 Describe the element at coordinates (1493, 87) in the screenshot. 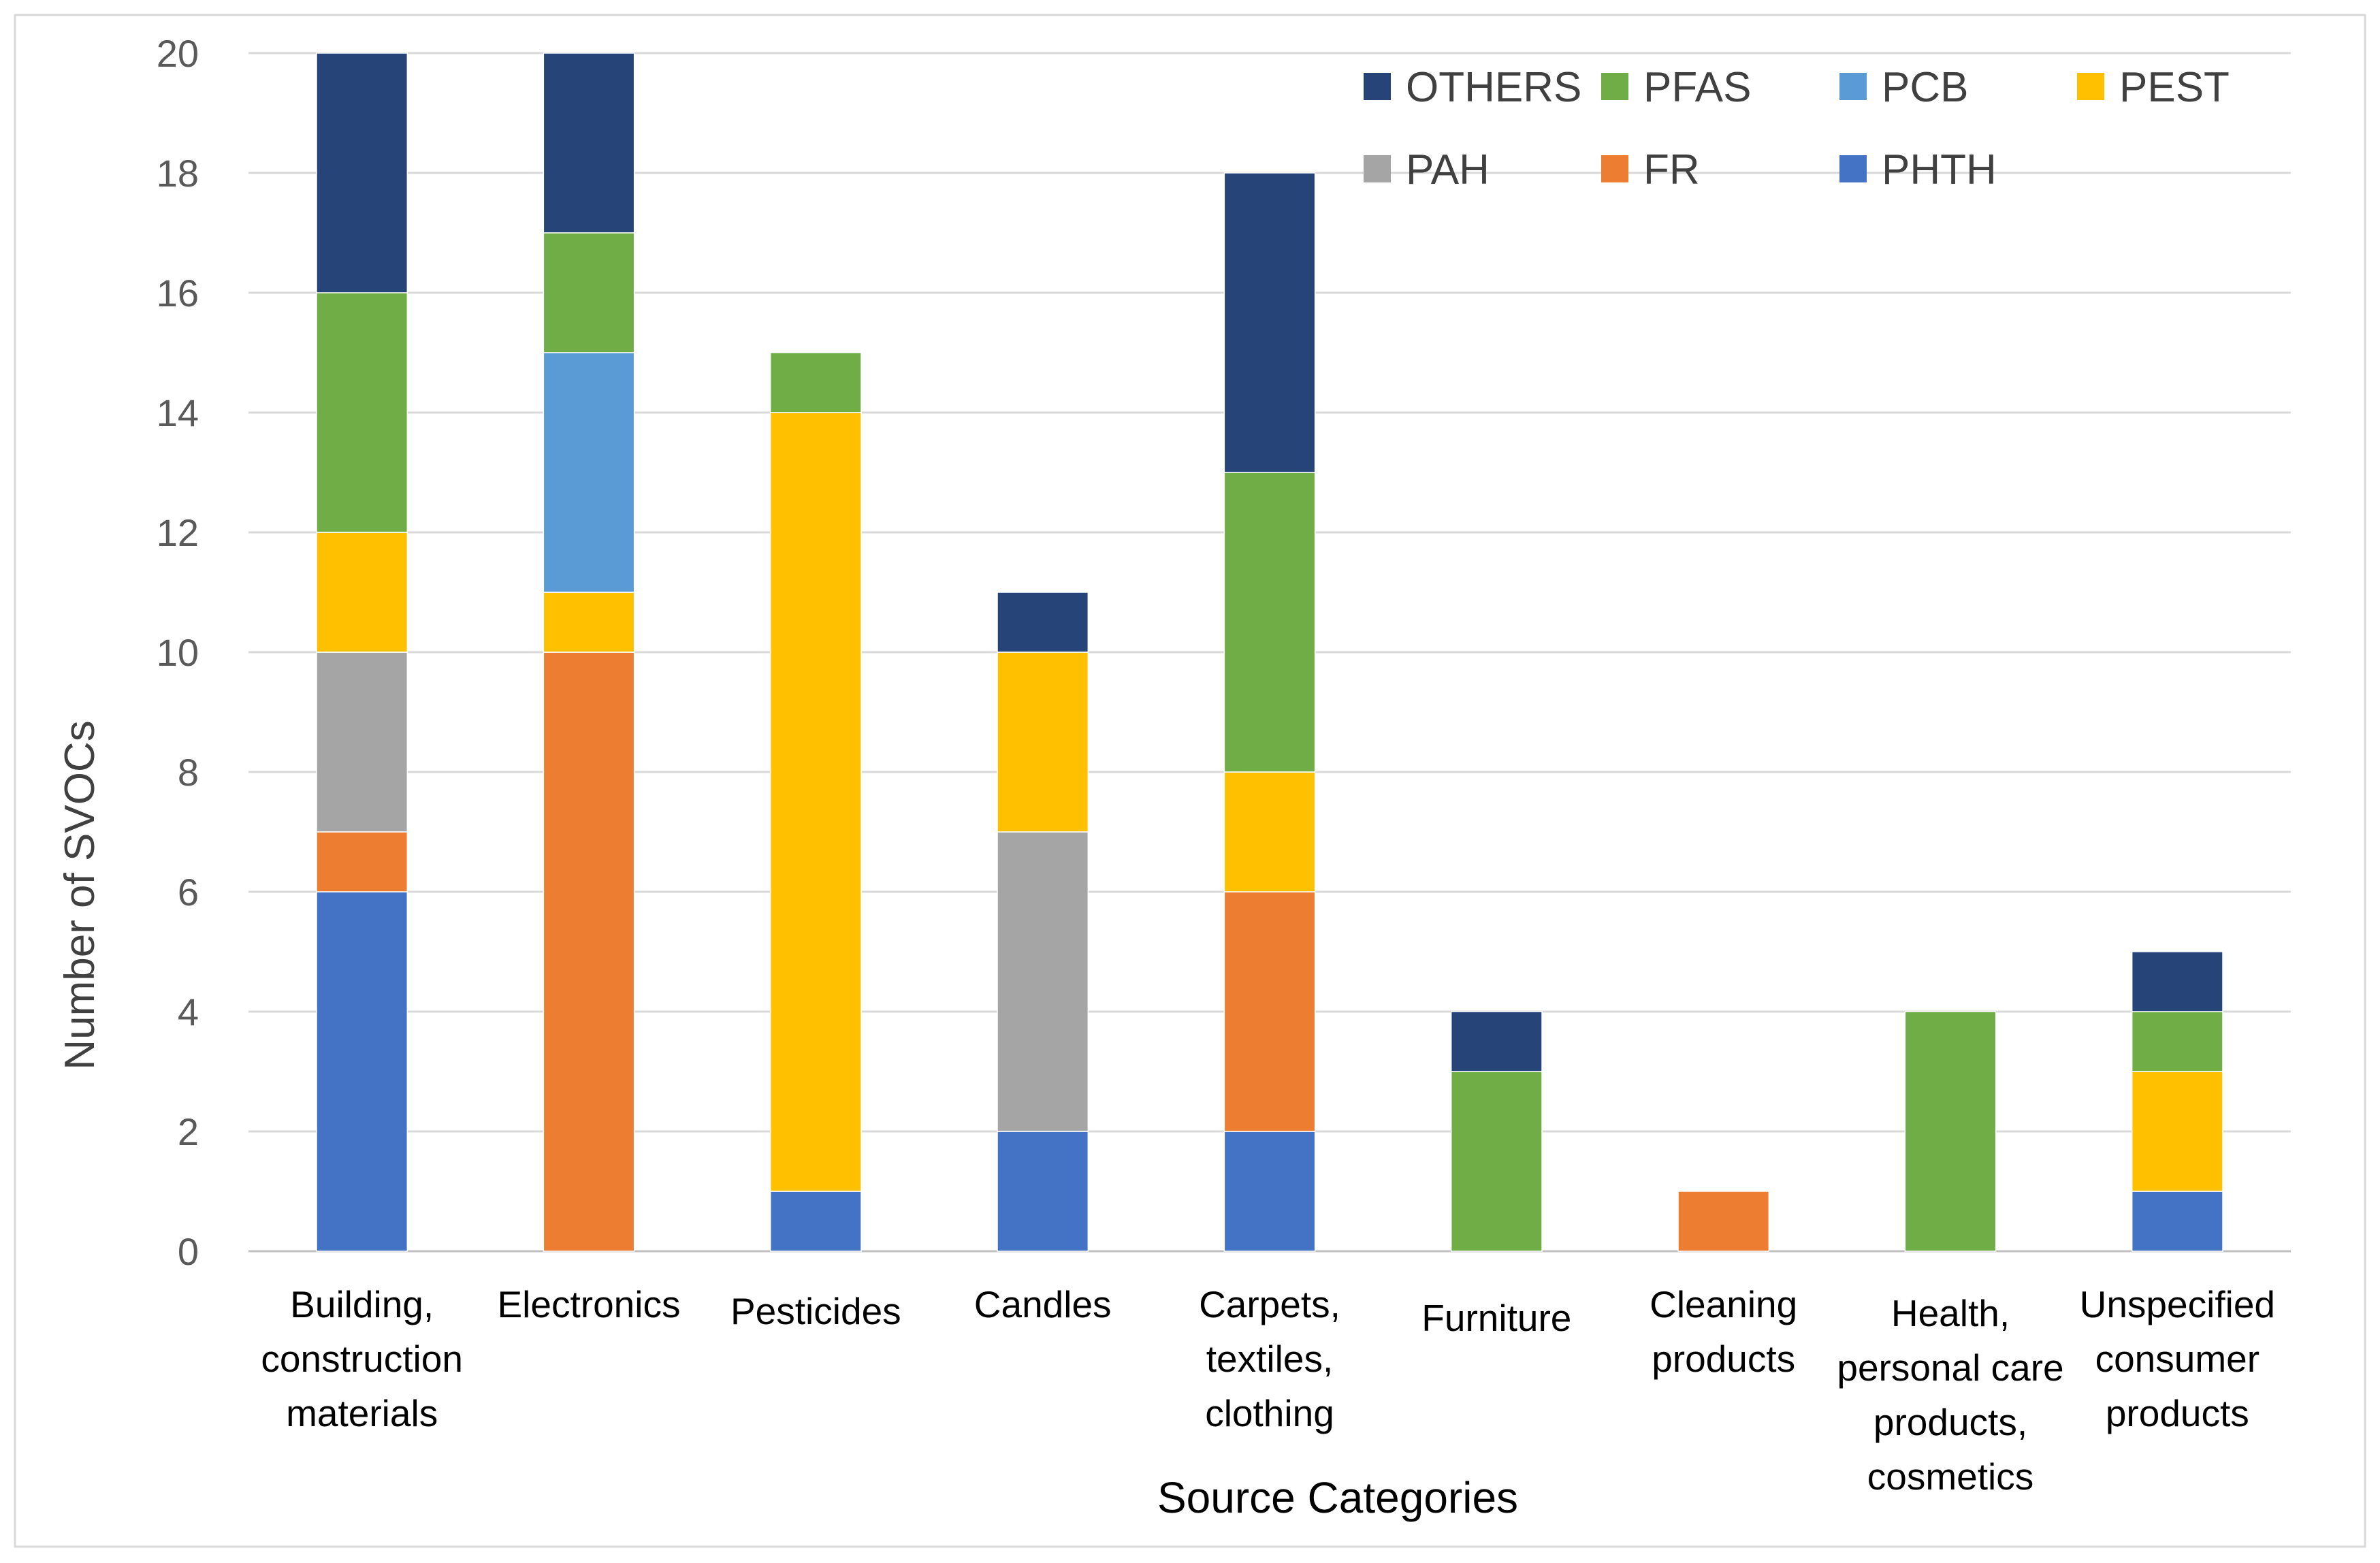

I see `legend-label: OTHERS` at that location.